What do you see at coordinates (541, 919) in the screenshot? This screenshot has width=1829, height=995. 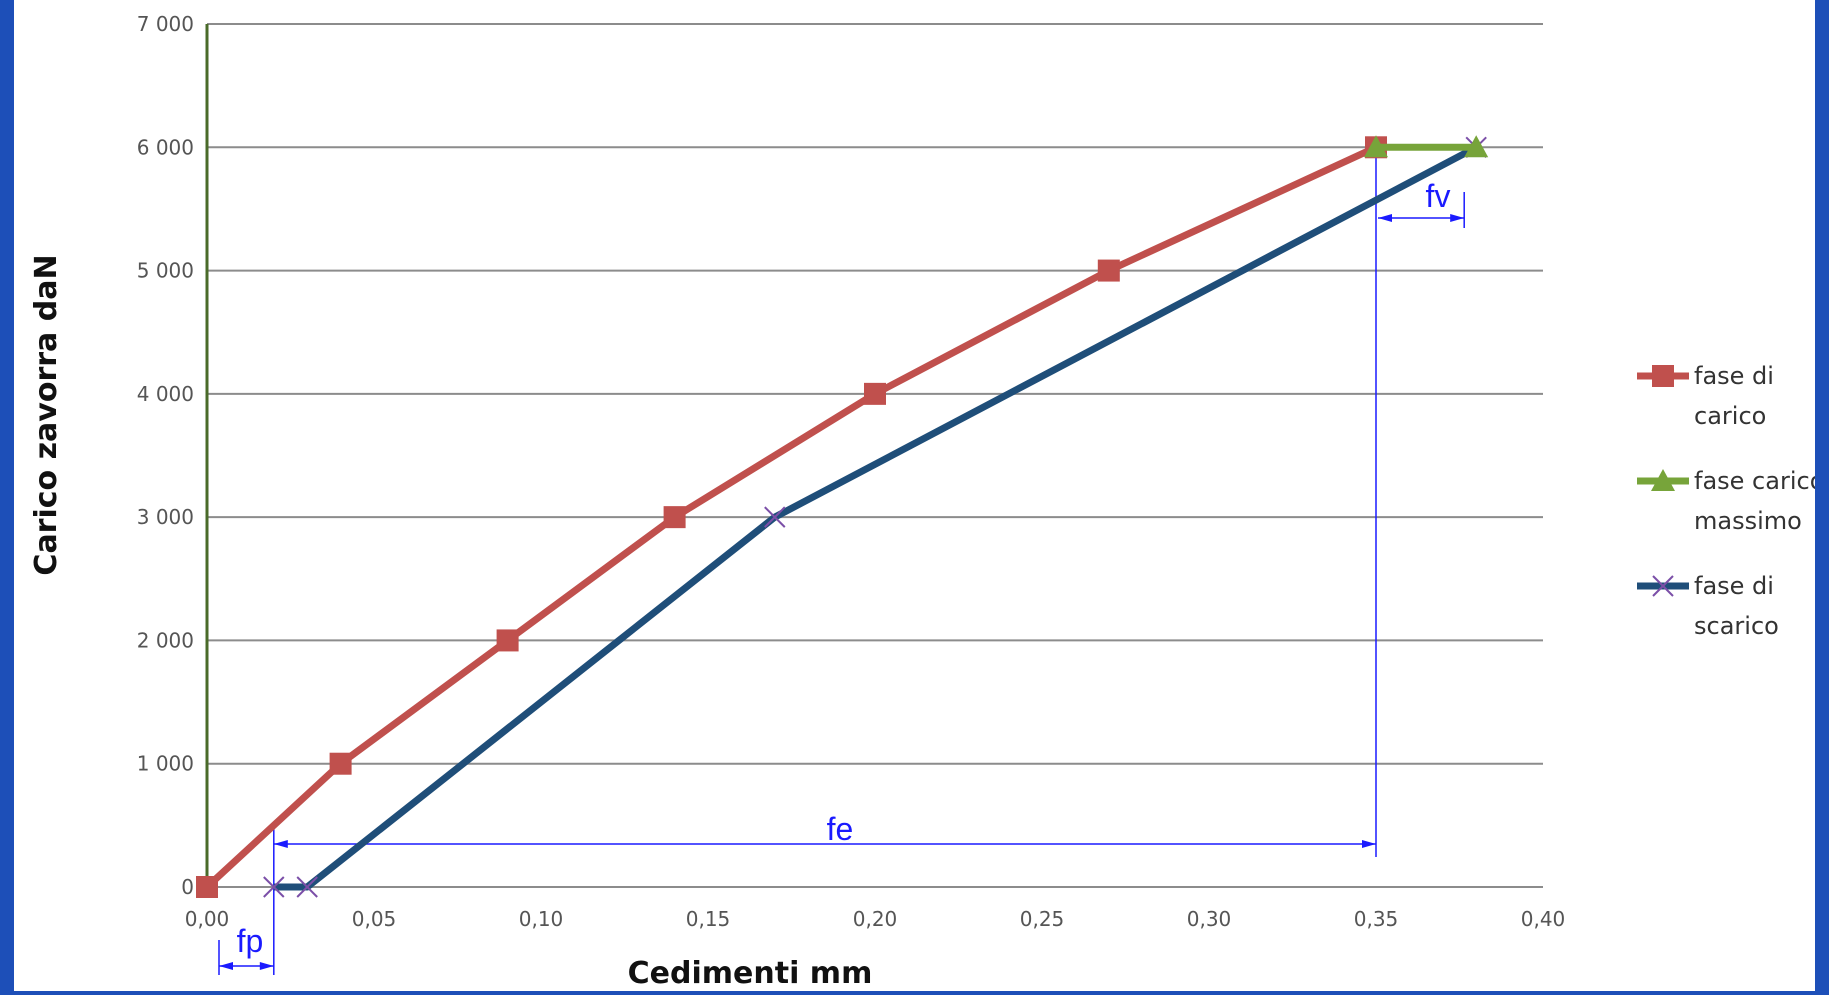 I see `x-tick-label: 0,10` at bounding box center [541, 919].